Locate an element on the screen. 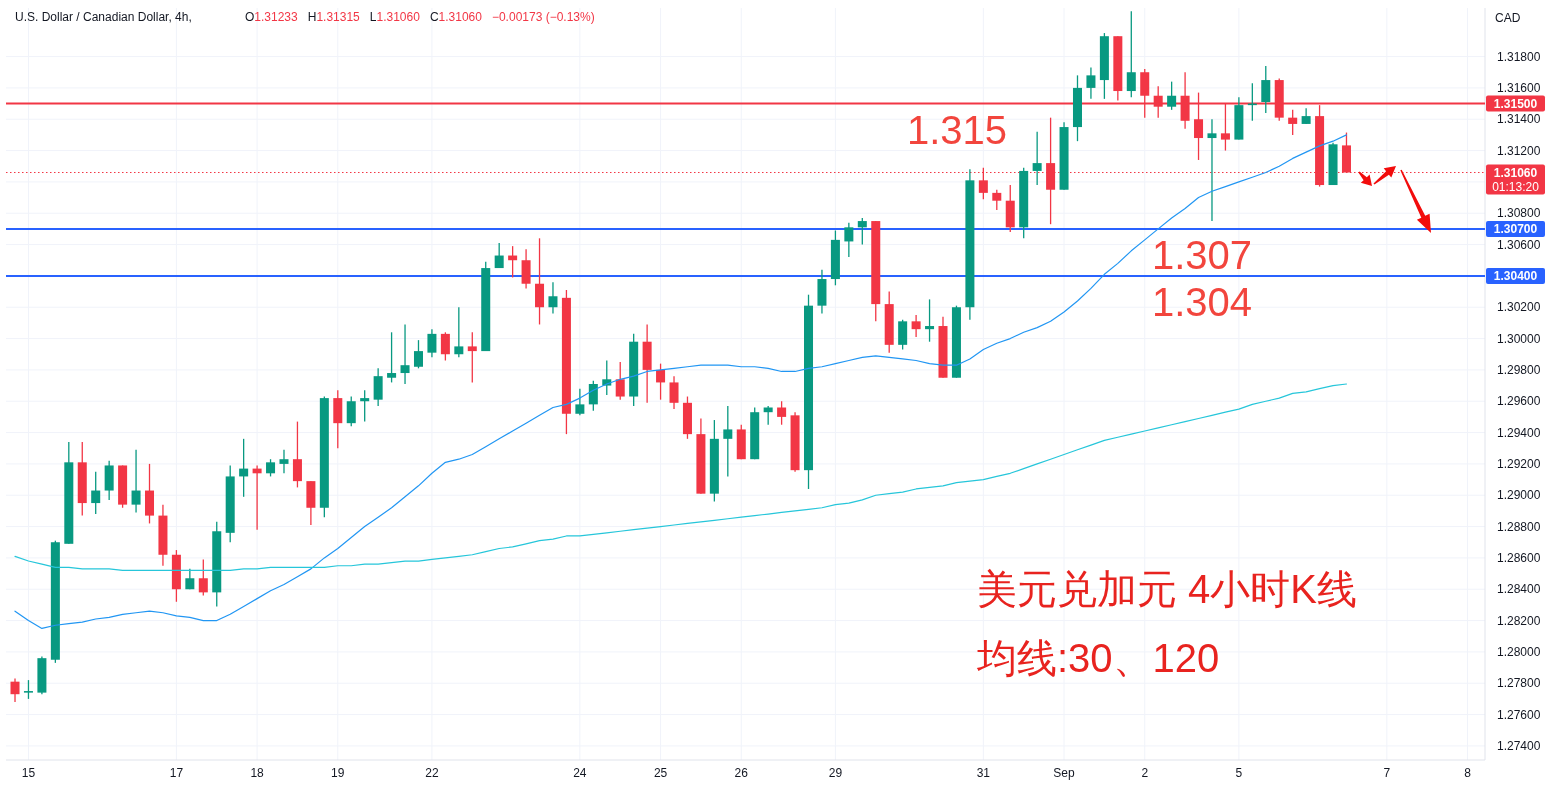 This screenshot has width=1555, height=789. y-tick-label: 1.27400 is located at coordinates (1519, 745).